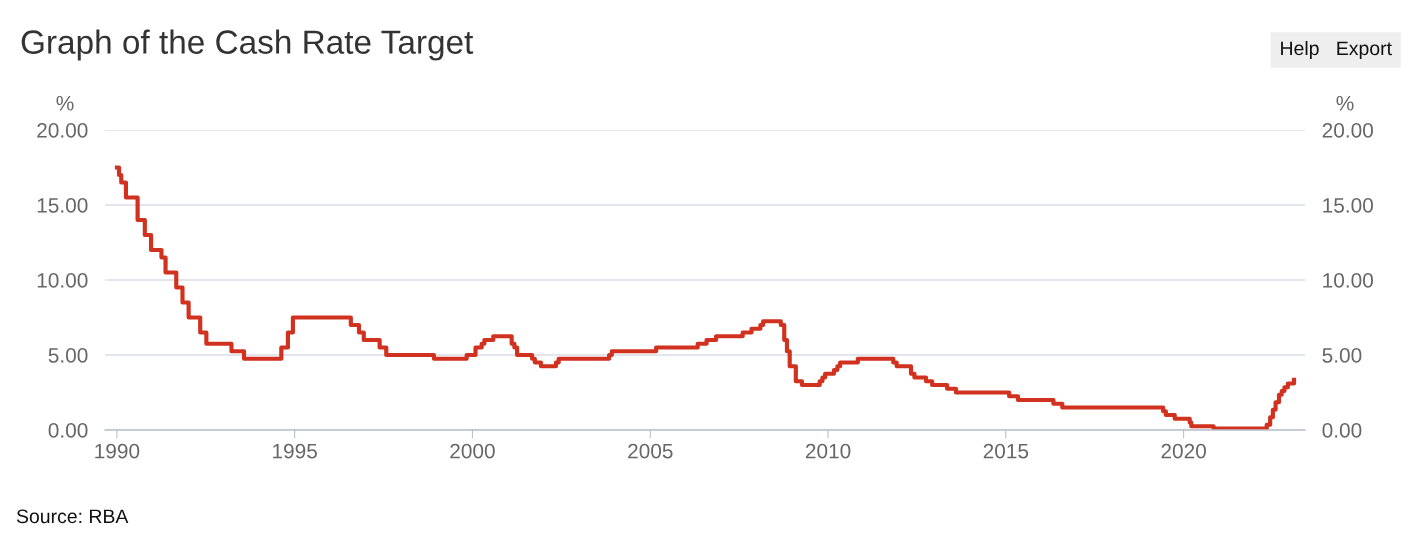 This screenshot has height=556, width=1408. Describe the element at coordinates (1347, 130) in the screenshot. I see `y2-tick-label: 20.00` at that location.